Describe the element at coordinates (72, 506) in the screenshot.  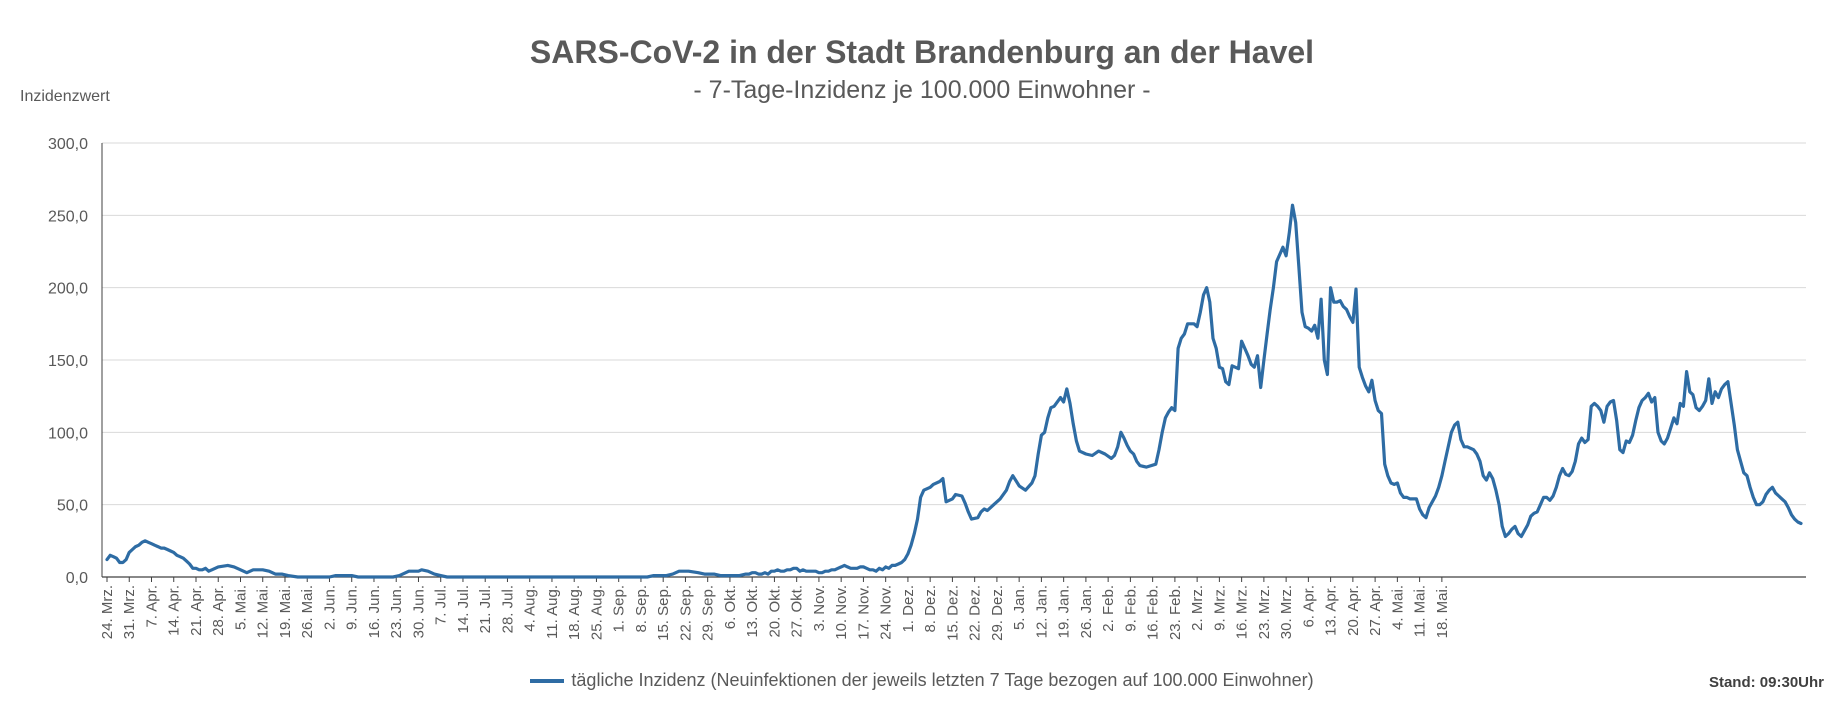
I see `y-tick-label: 50,0` at that location.